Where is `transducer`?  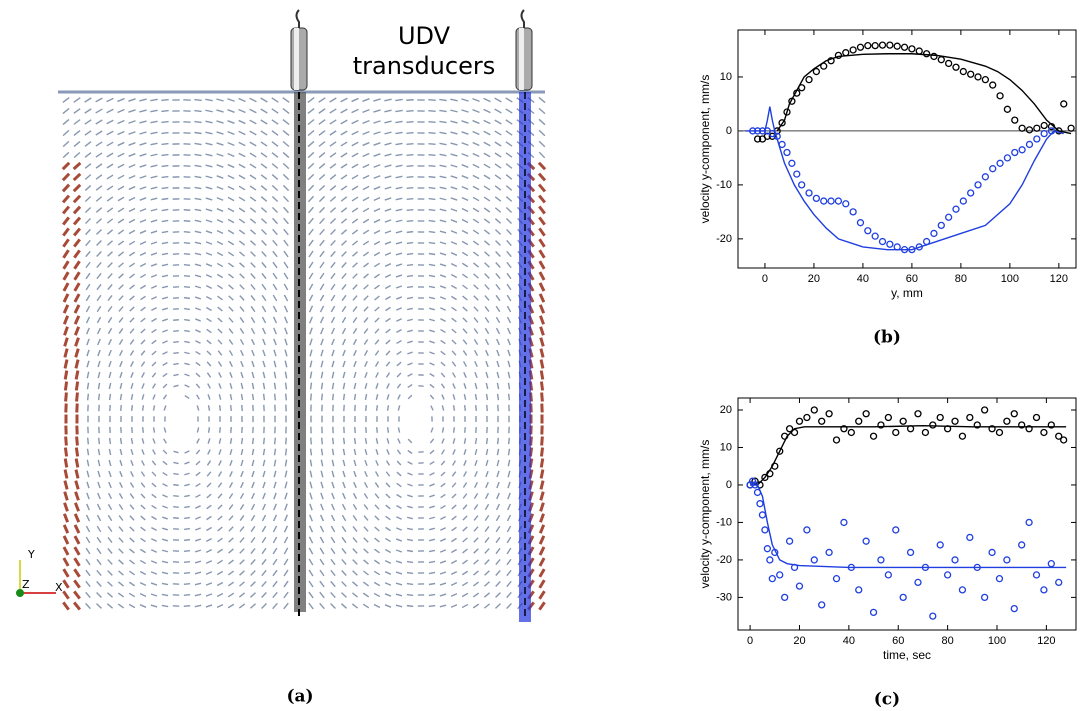
transducer is located at coordinates (524, 50).